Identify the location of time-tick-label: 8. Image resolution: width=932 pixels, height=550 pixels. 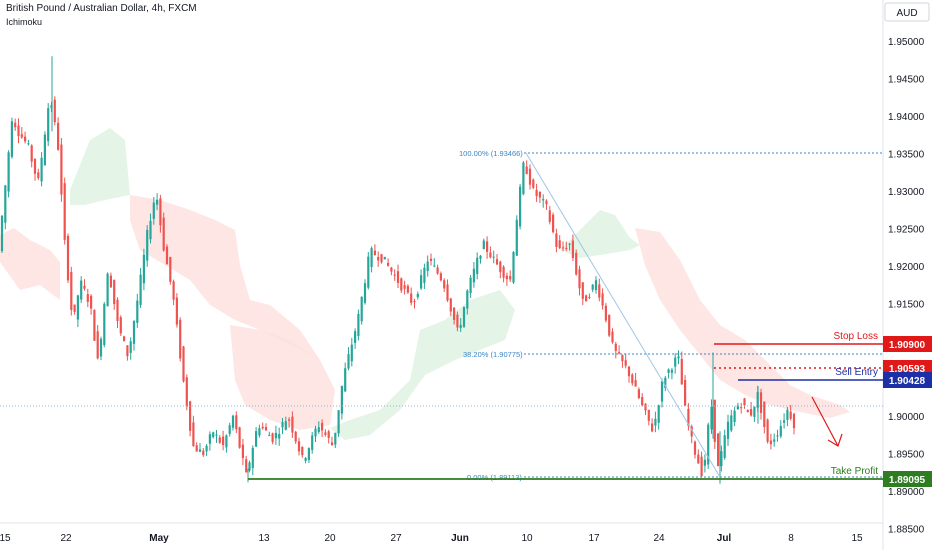
(791, 538).